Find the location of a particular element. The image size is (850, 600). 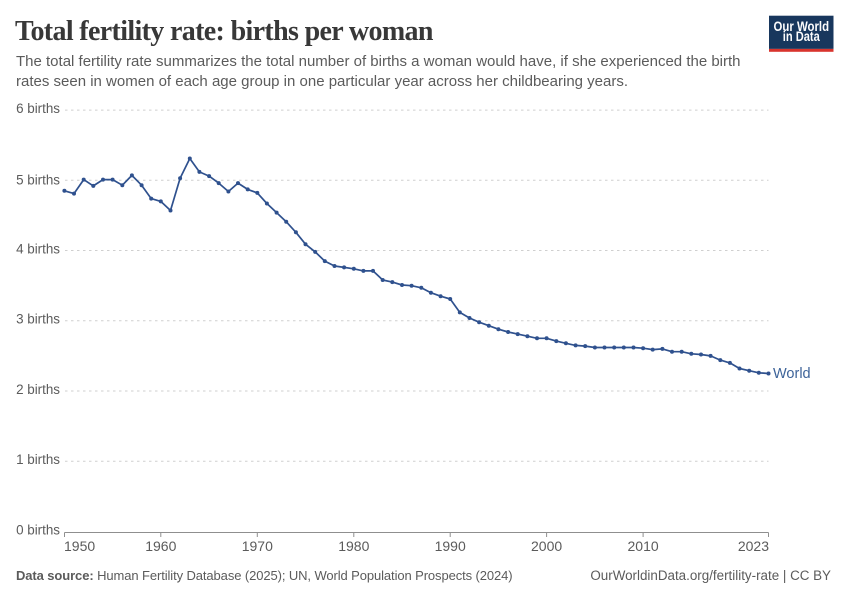

svg-text: 6 births is located at coordinates (38, 108).